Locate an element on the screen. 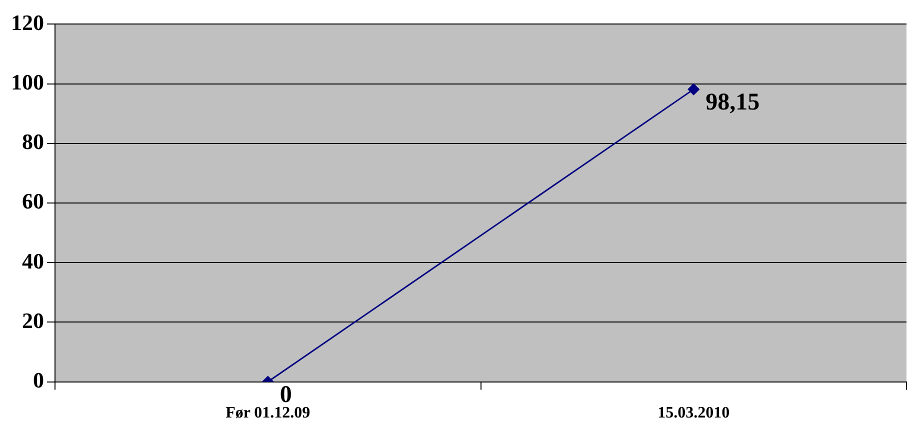 The width and height of the screenshot is (913, 437). y-tick-label: 0 is located at coordinates (38, 379).